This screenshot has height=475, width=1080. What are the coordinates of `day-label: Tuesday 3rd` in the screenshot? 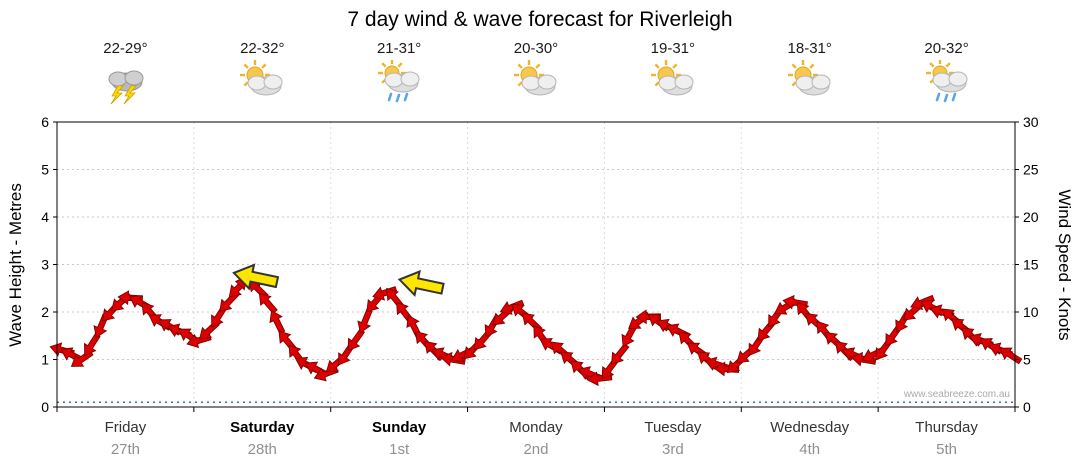 It's located at (672, 438).